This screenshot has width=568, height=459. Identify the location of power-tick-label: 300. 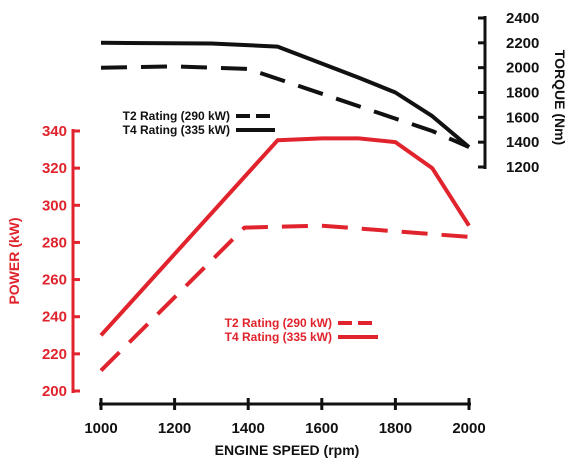
(54, 205).